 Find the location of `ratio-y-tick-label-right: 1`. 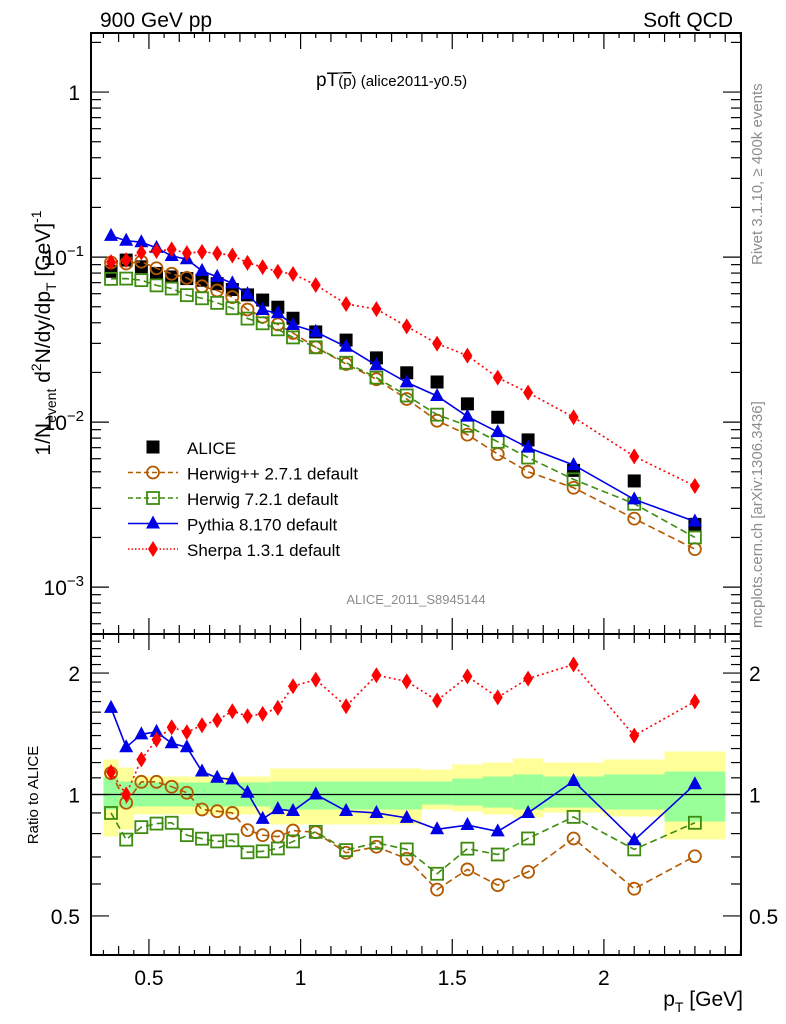

ratio-y-tick-label-right: 1 is located at coordinates (755, 796).